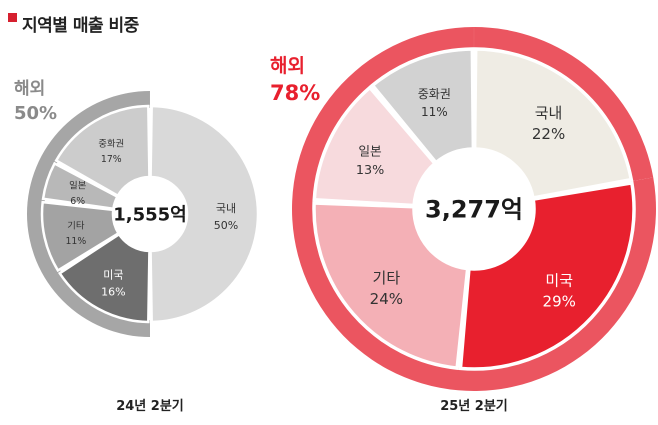 The image size is (658, 425). I want to click on q2-24-slice-name-usa: 미국, so click(113, 275).